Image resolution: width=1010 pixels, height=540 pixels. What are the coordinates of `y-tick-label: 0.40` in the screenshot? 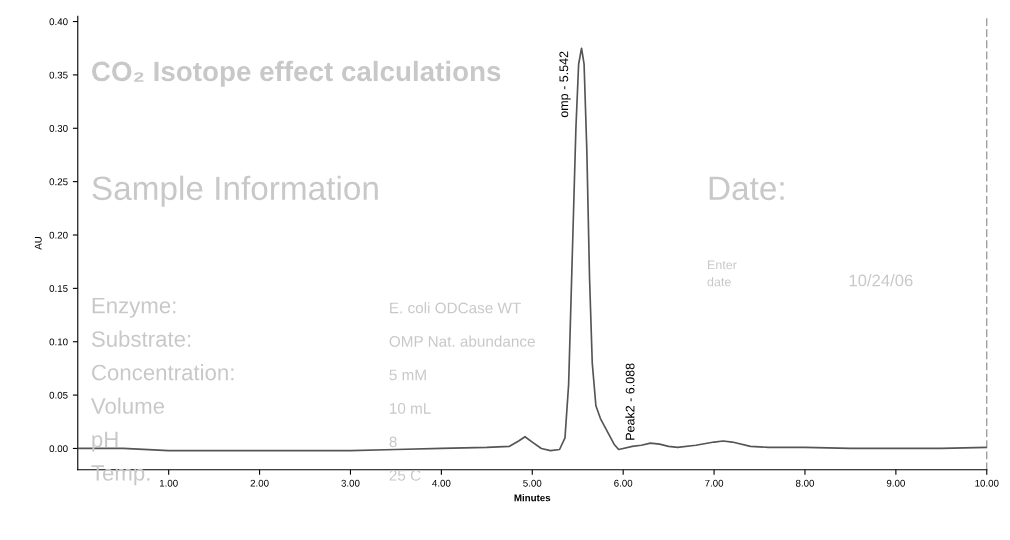 It's located at (58, 22).